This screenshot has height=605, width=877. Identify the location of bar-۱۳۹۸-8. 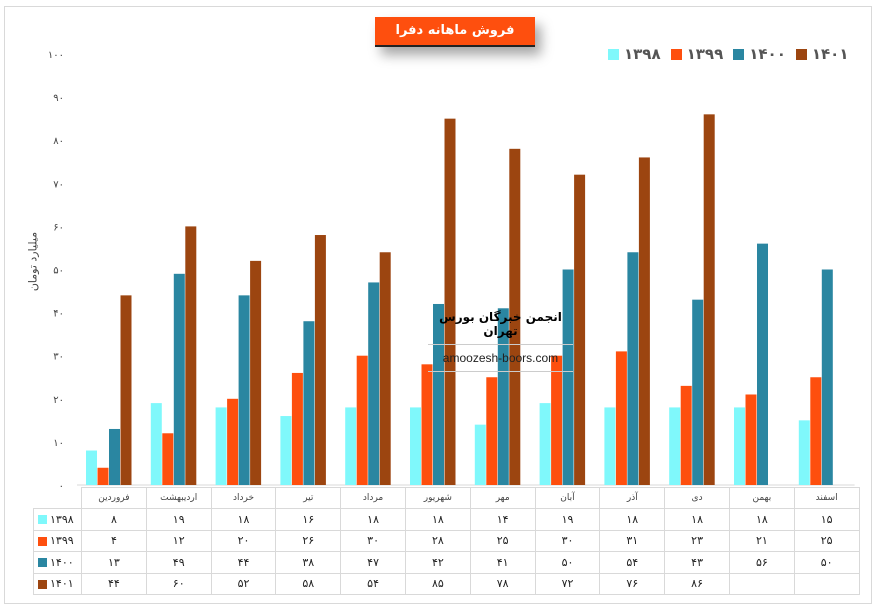
(610, 446).